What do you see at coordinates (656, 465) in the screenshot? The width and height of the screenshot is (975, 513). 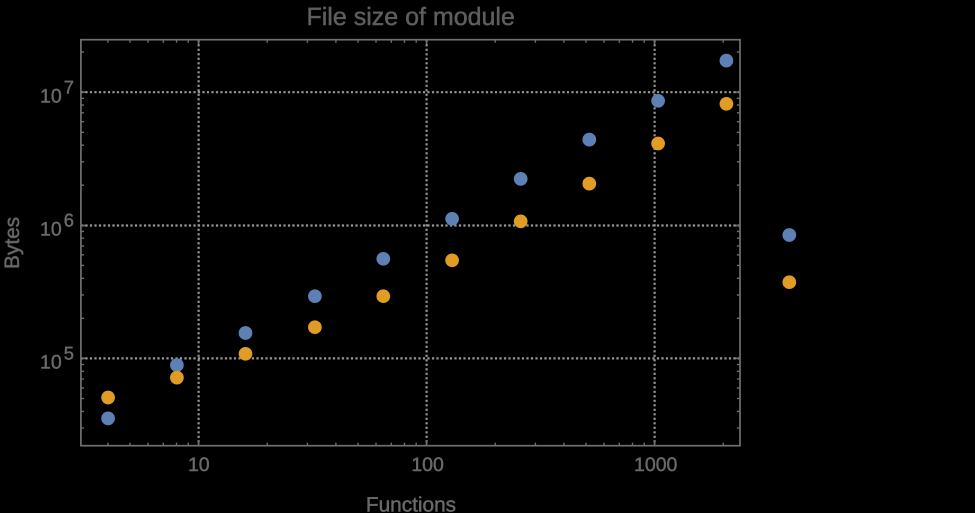 I see `svg-text: 1000` at bounding box center [656, 465].